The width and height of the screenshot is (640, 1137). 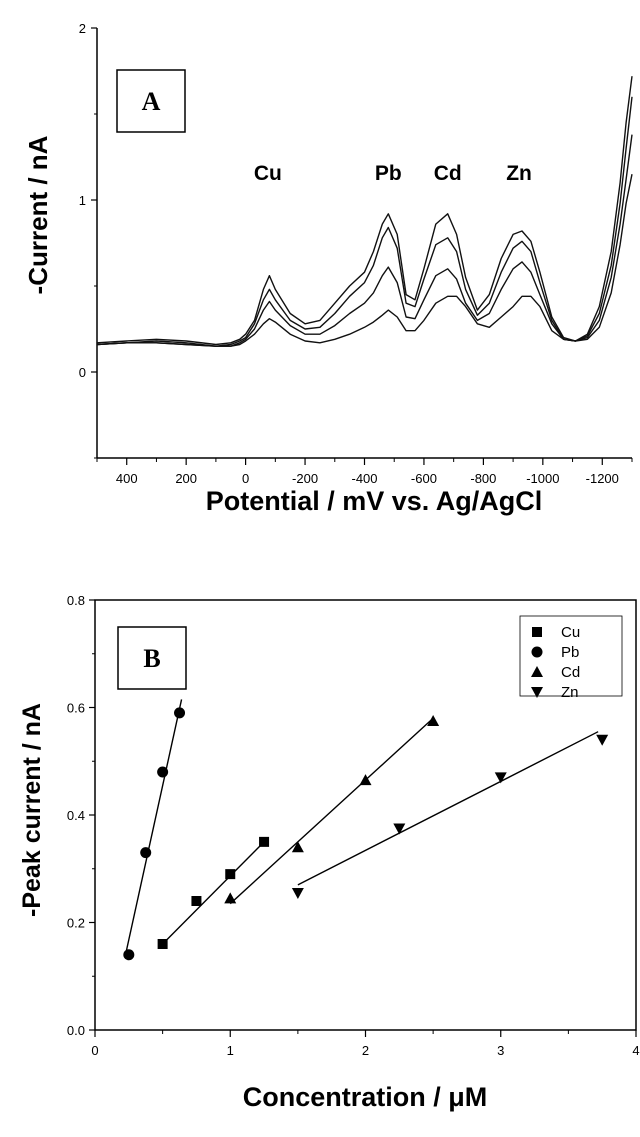 I want to click on panel-a-peak-labels: Cu Pb Cd Zn, so click(x=393, y=173).